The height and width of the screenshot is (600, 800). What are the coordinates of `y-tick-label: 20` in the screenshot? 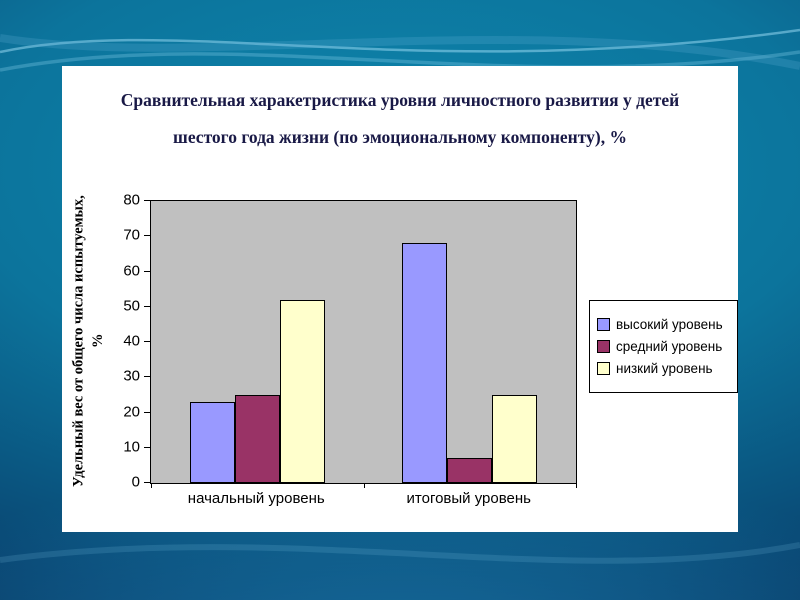 It's located at (131, 411).